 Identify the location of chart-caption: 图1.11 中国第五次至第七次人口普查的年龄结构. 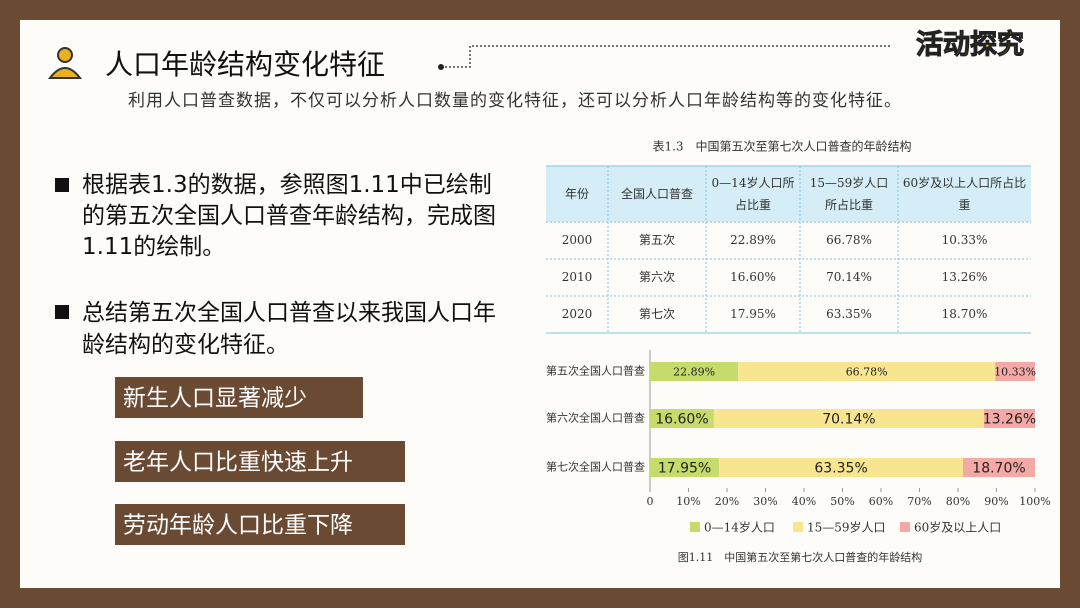
(800, 557).